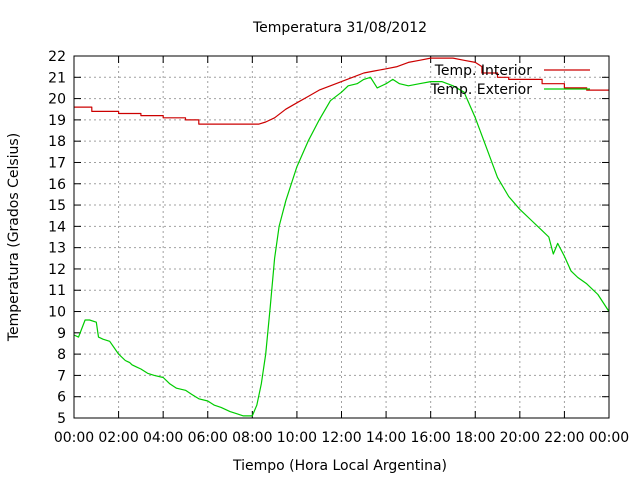  What do you see at coordinates (481, 90) in the screenshot?
I see `legend-label: Temp. Exterior` at bounding box center [481, 90].